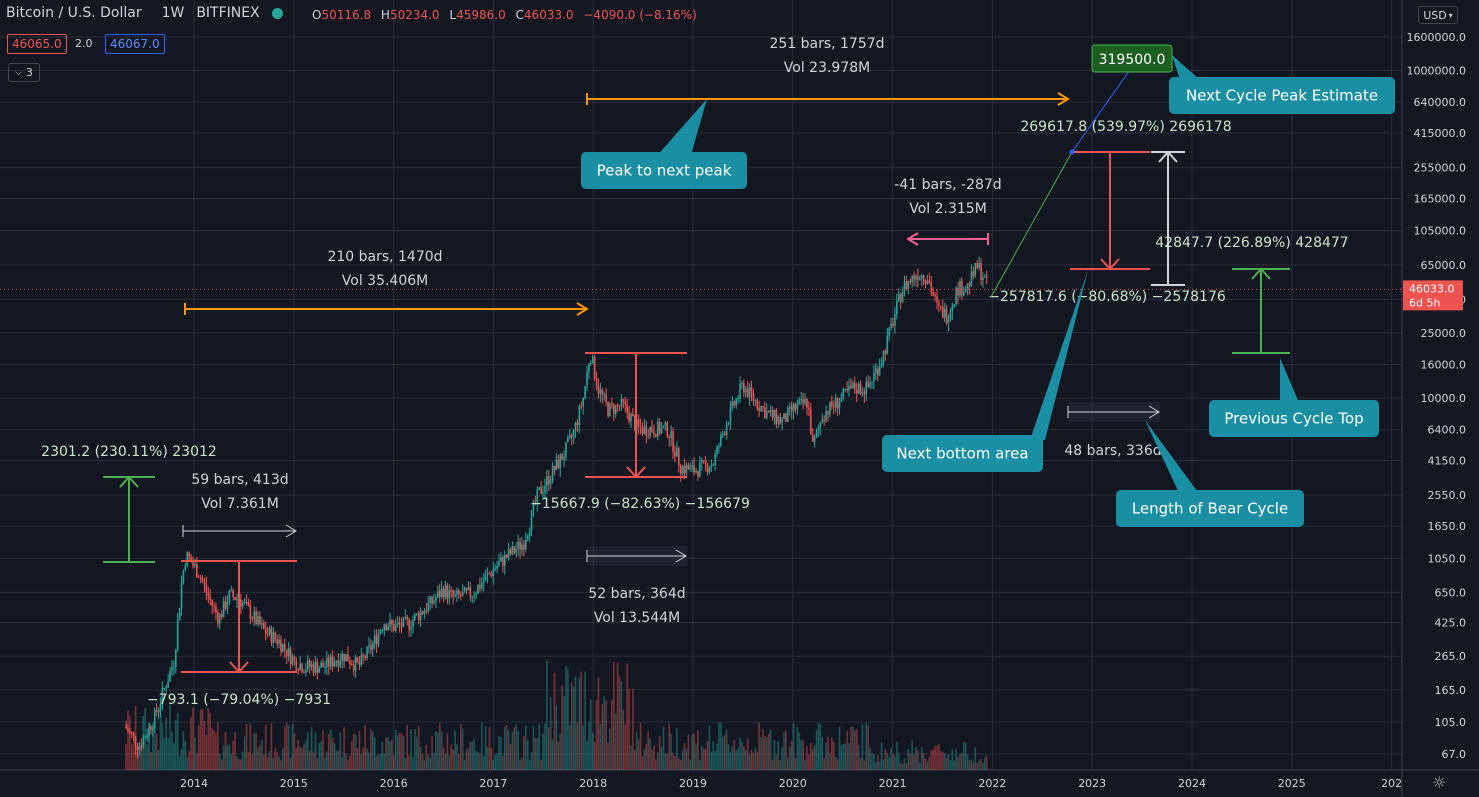 The height and width of the screenshot is (797, 1479). What do you see at coordinates (1172, 457) in the screenshot?
I see `bear-length-callout-pointer` at bounding box center [1172, 457].